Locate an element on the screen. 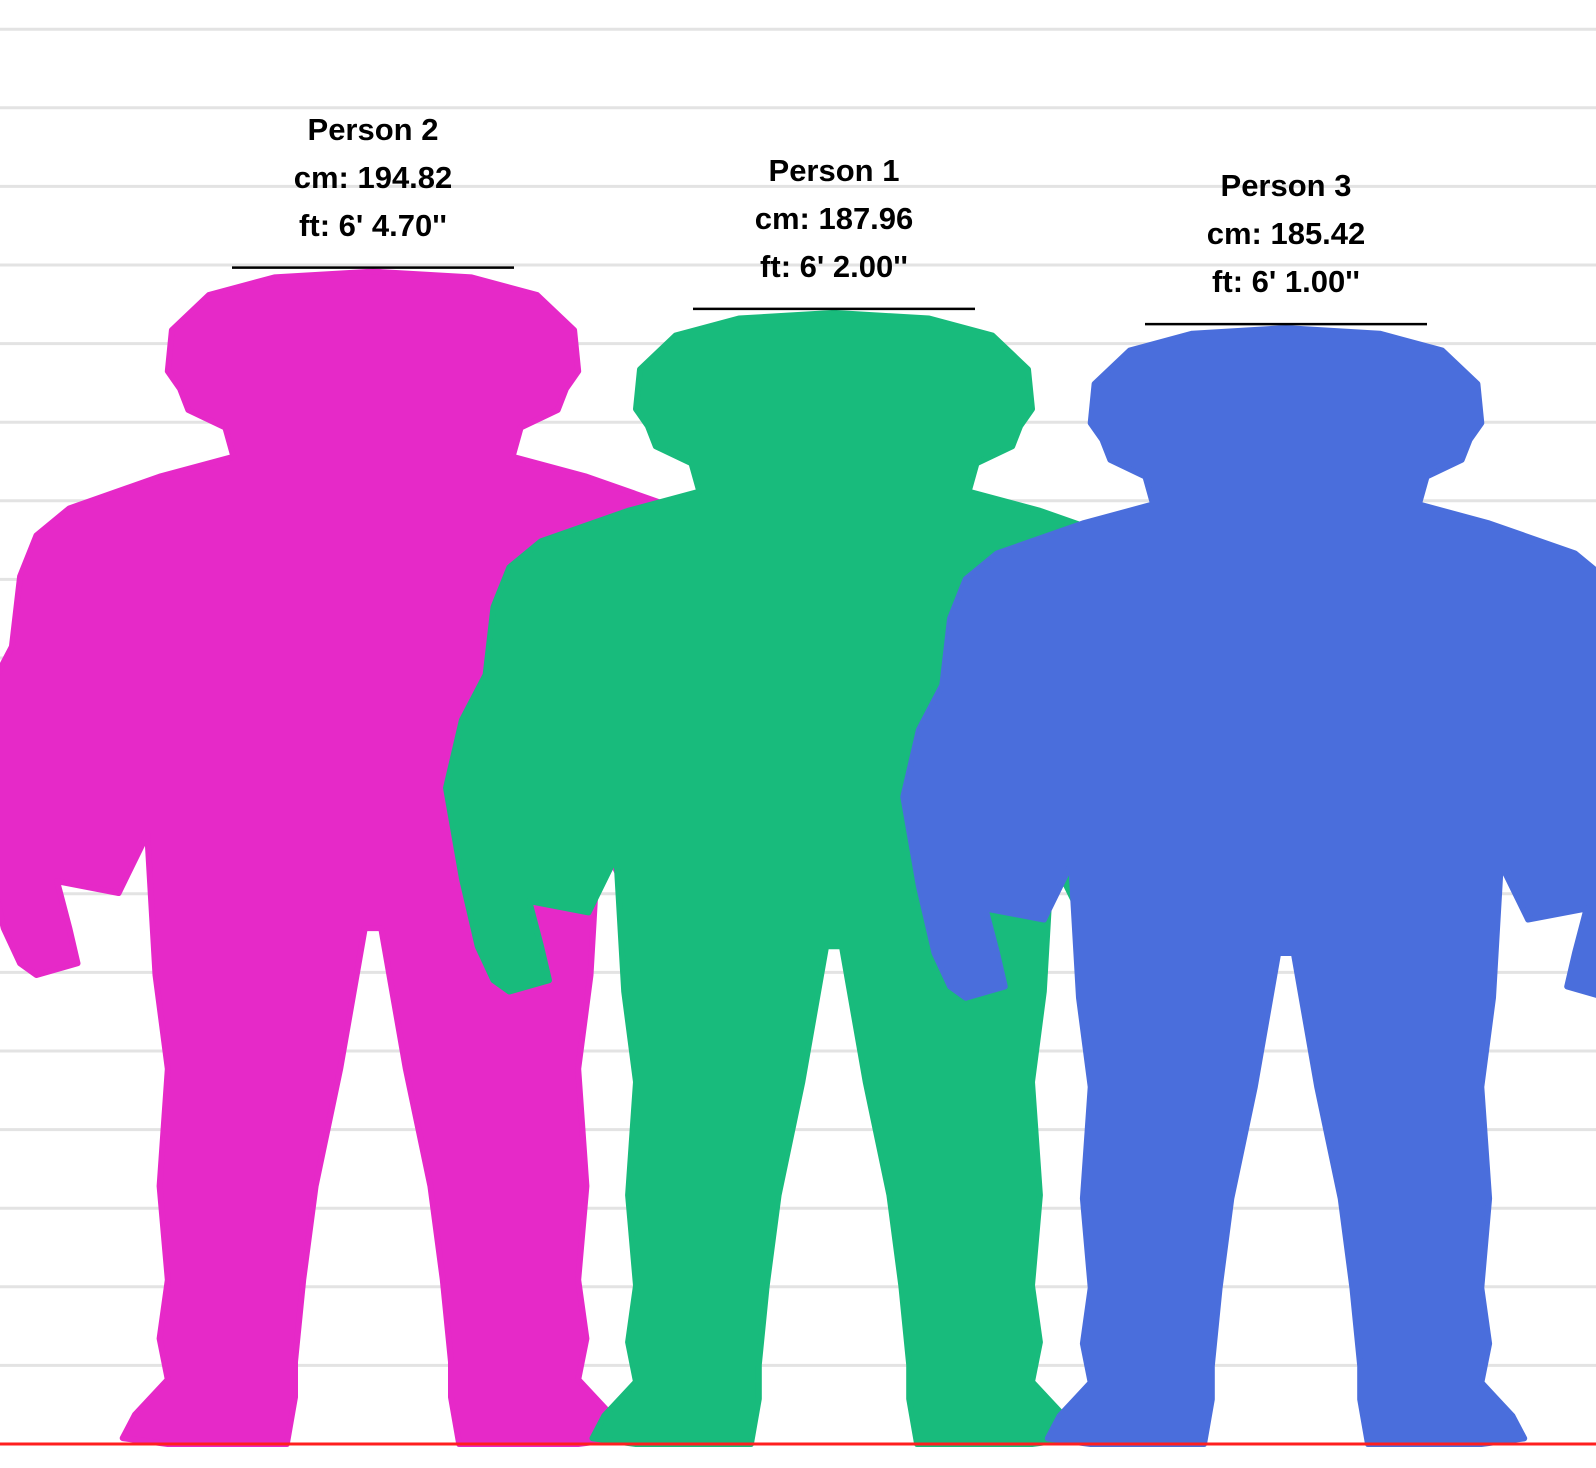 The height and width of the screenshot is (1468, 1596). person-ft: ft: 6' 2.00'' is located at coordinates (834, 266).